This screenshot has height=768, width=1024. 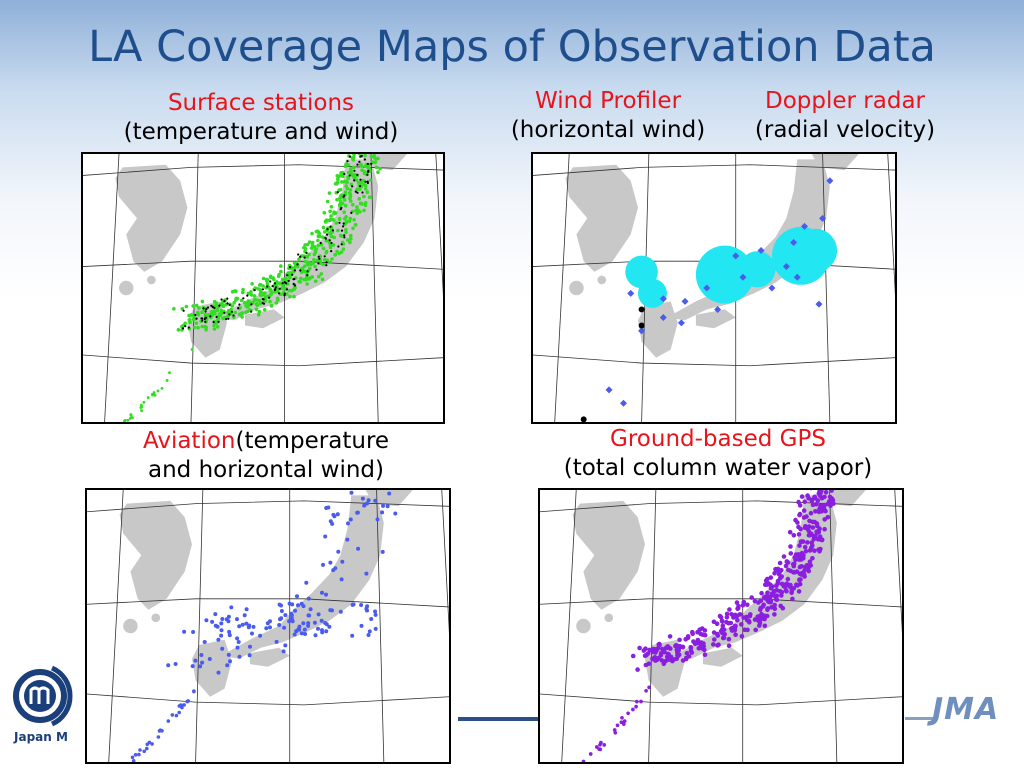 I want to click on aviation-map-graphic, so click(x=268, y=626).